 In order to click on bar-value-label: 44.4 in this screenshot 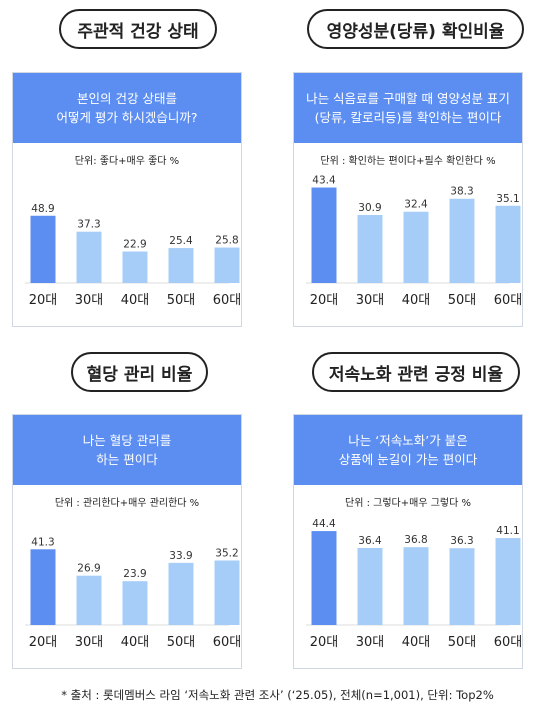, I will do `click(324, 524)`.